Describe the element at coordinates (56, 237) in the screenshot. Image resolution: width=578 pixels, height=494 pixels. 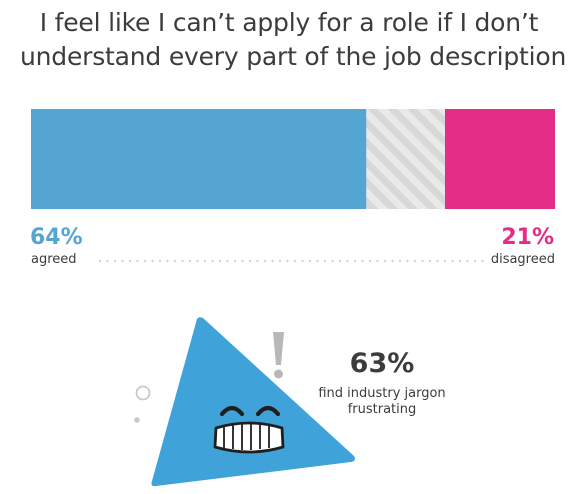
I see `agreed-percentage: 64%` at that location.